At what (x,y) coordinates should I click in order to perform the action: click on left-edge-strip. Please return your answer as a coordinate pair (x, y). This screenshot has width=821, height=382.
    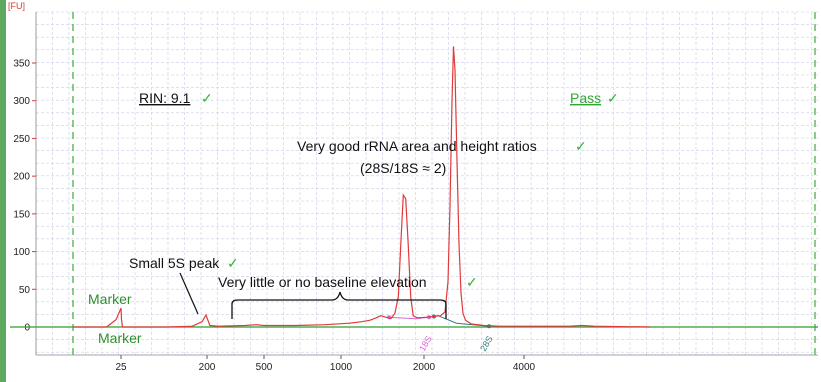
    Looking at the image, I should click on (3, 191).